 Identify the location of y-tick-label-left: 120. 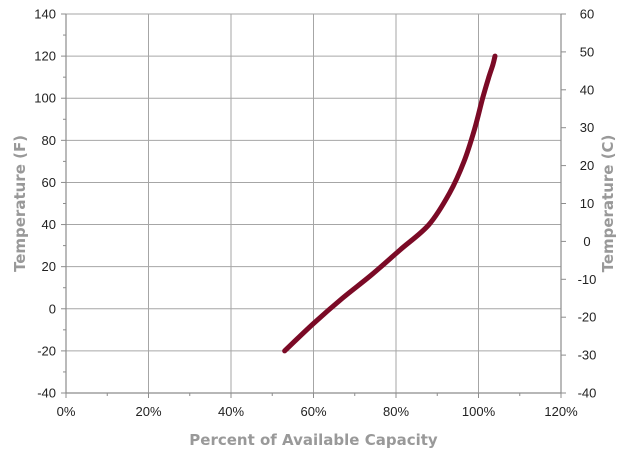
(45, 56).